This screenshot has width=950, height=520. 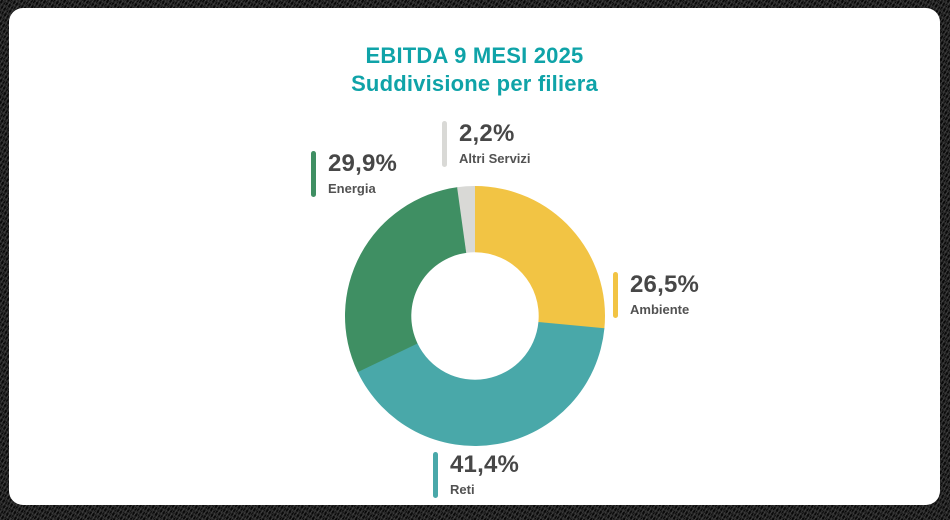 What do you see at coordinates (462, 489) in the screenshot?
I see `slice-label-reti: Reti` at bounding box center [462, 489].